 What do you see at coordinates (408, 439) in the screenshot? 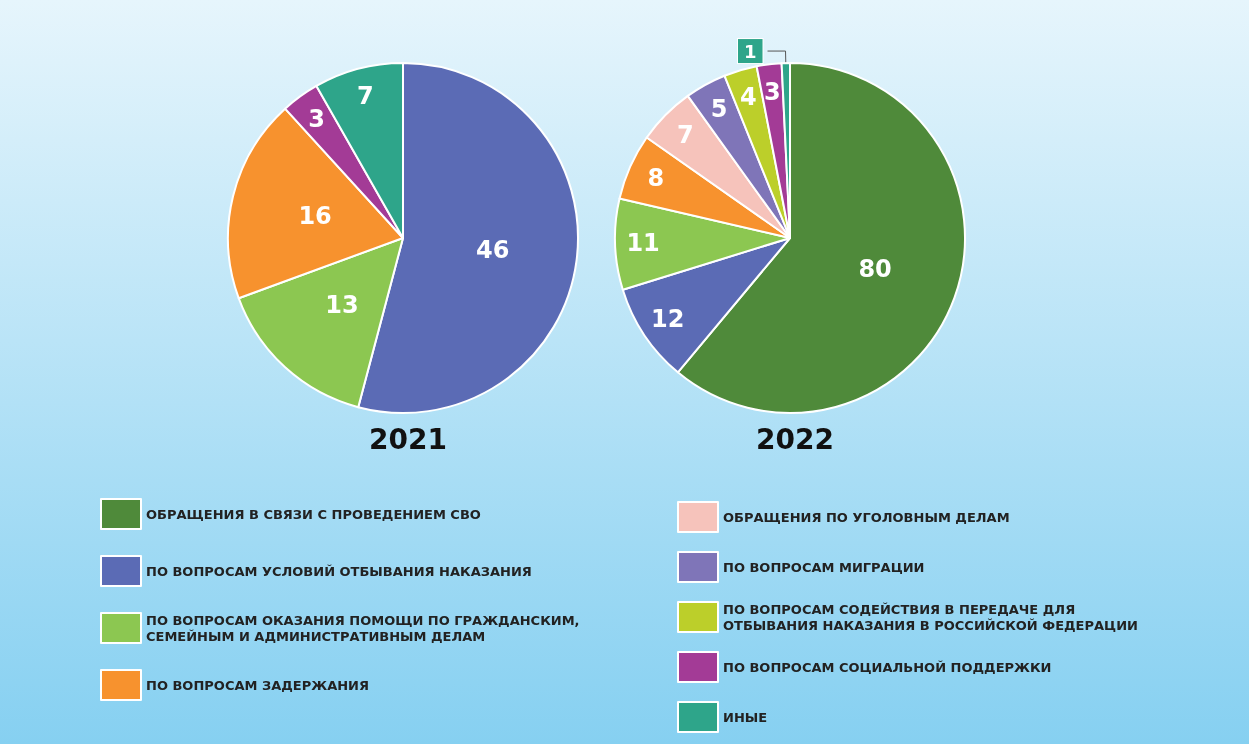
I see `slice-label: 2021` at bounding box center [408, 439].